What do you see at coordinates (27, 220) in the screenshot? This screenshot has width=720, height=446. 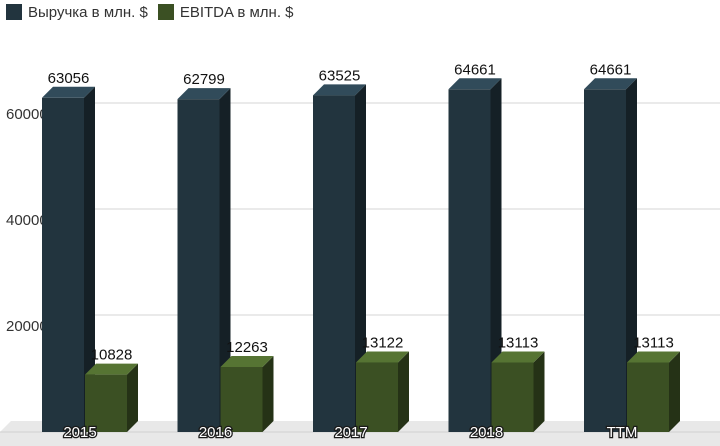 I see `y-tick-label: 40000` at bounding box center [27, 220].